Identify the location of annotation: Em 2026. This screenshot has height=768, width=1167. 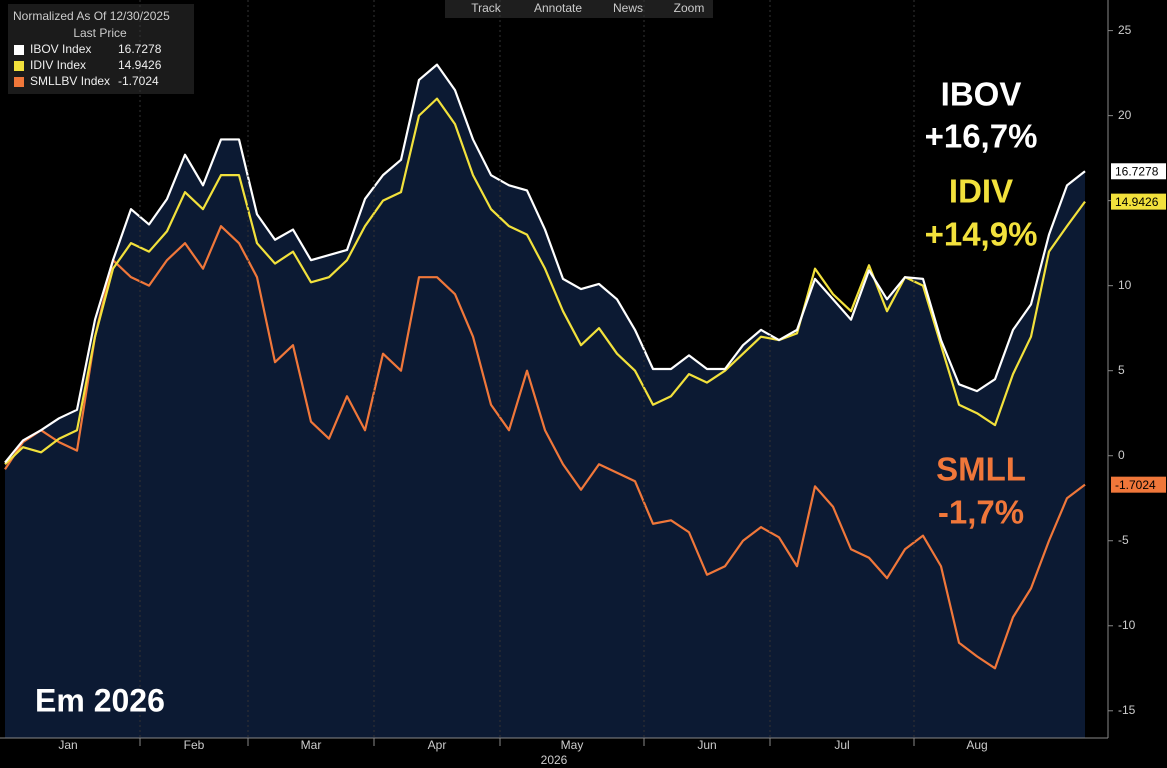
(100, 700).